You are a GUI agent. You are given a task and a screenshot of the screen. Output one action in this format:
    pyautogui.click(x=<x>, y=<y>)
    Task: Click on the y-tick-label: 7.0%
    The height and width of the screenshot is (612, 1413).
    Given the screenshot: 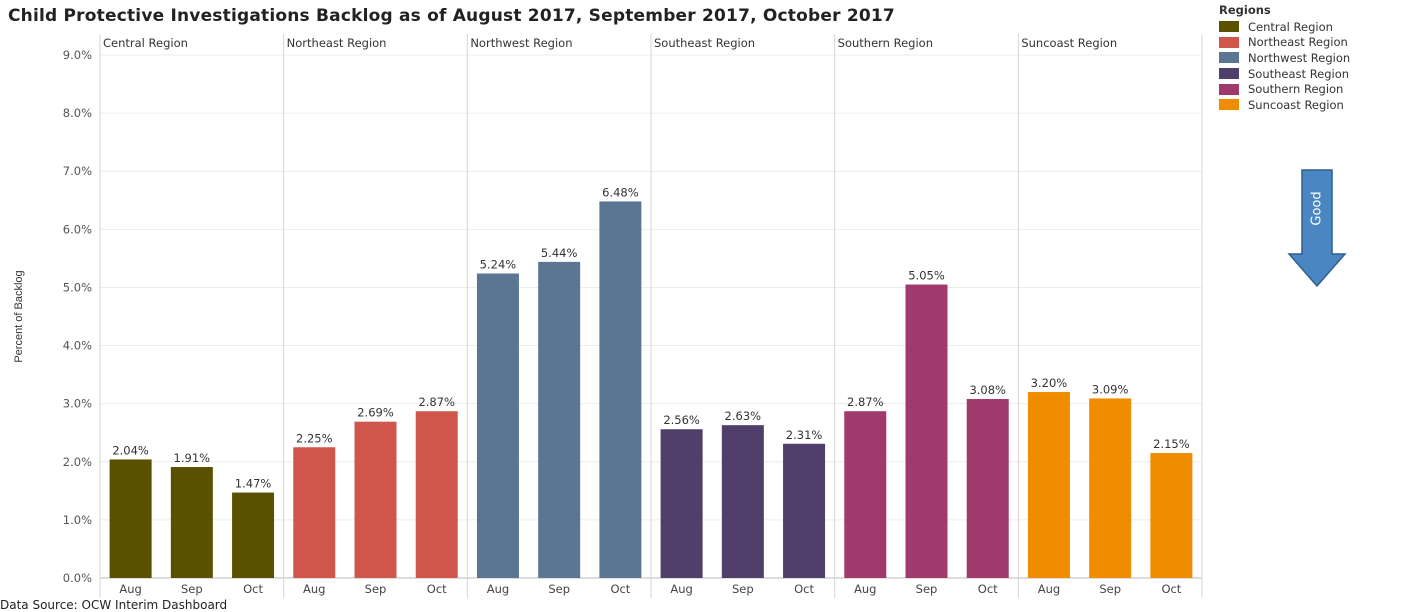 What is the action you would take?
    pyautogui.click(x=77, y=171)
    